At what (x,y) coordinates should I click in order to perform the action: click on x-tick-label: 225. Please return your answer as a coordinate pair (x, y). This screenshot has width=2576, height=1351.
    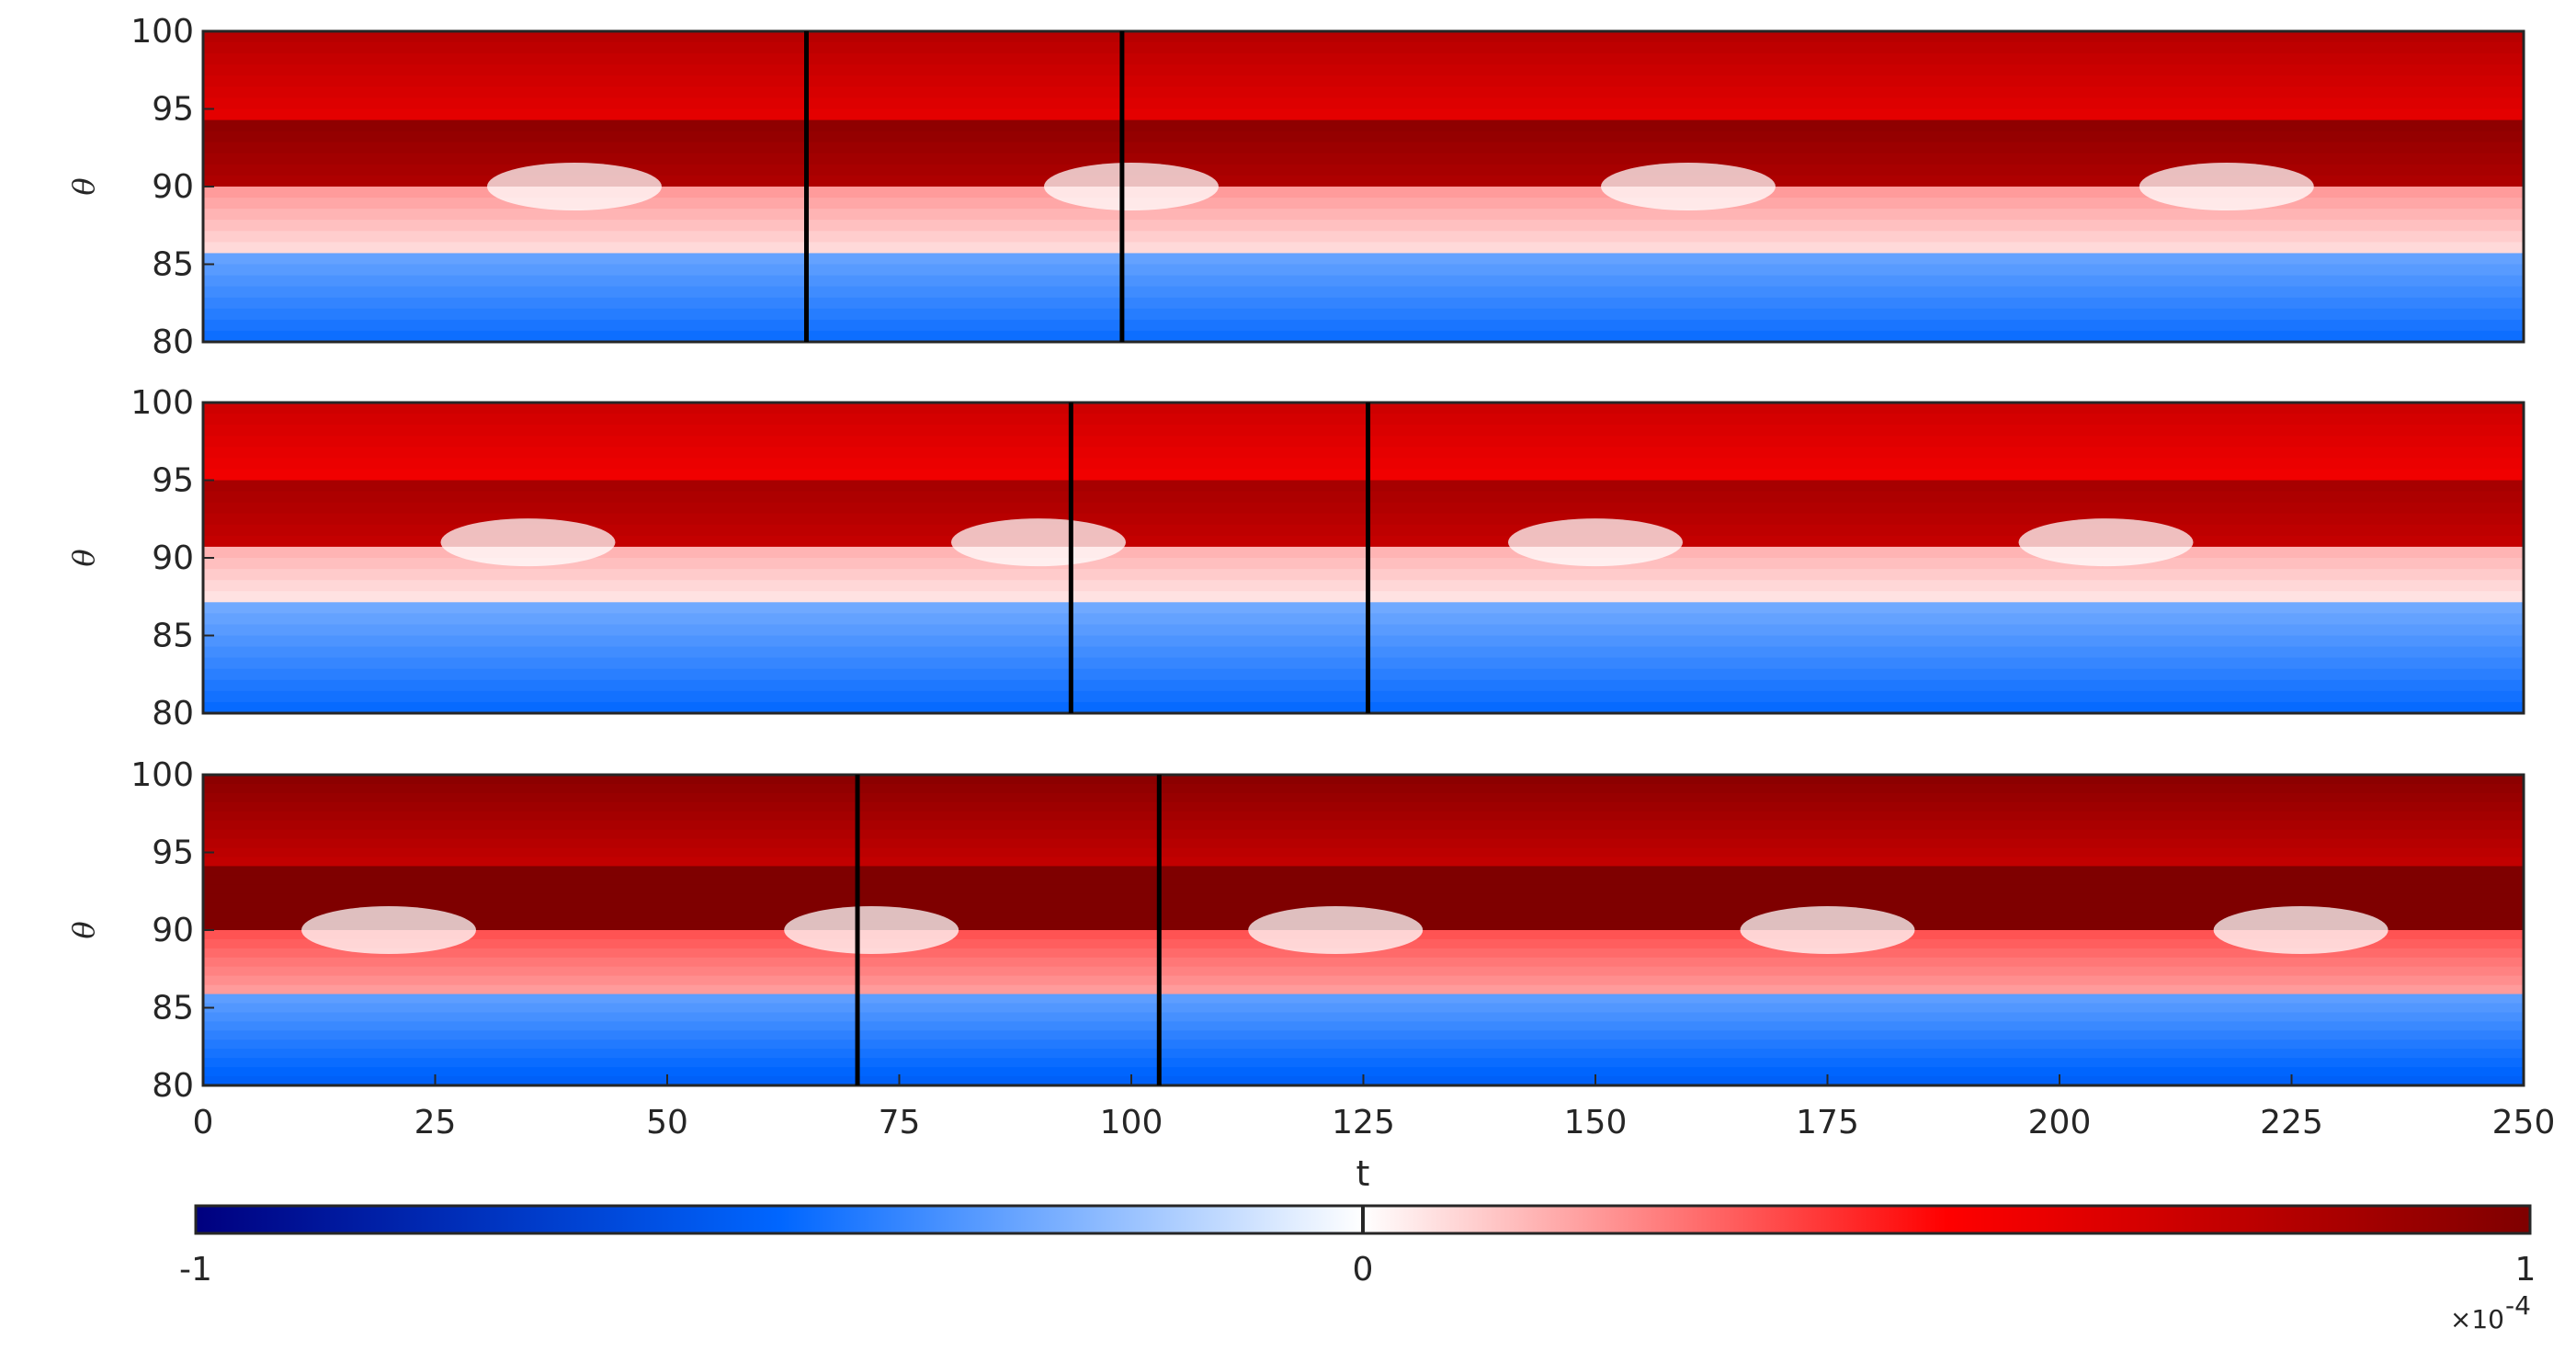
    Looking at the image, I should click on (2291, 1123).